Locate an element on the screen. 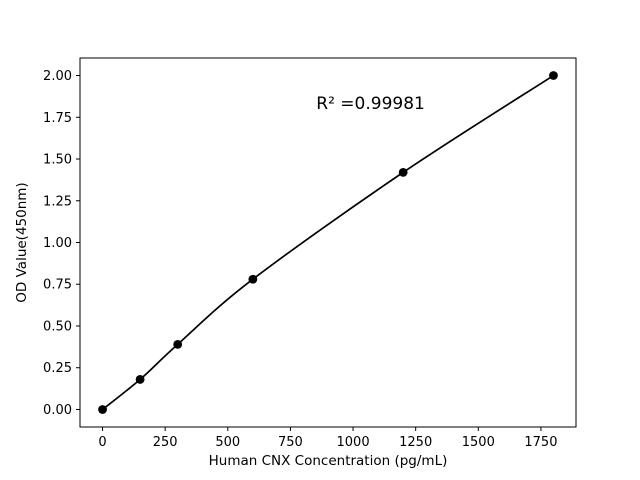 Image resolution: width=640 pixels, height=480 pixels. x-tick-label: 1750 is located at coordinates (540, 442).